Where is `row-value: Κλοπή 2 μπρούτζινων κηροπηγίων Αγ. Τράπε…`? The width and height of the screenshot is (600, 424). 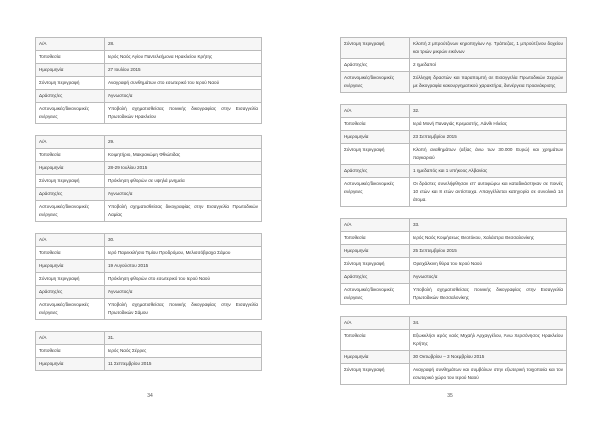
row-value: Κλοπή 2 μπρούτζινων κηροπηγίων Αγ. Τράπε… is located at coordinates (488, 48).